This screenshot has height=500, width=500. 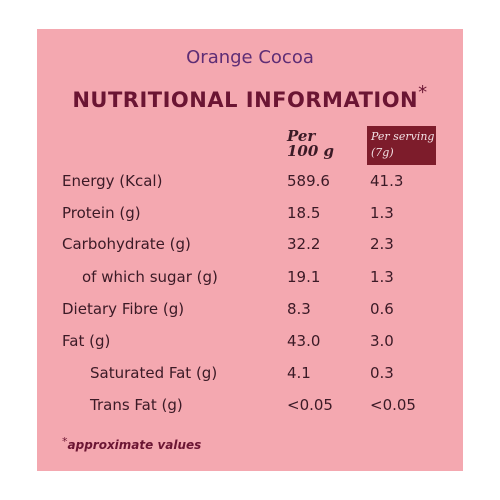 I want to click on title-asterisk: *, so click(x=423, y=92).